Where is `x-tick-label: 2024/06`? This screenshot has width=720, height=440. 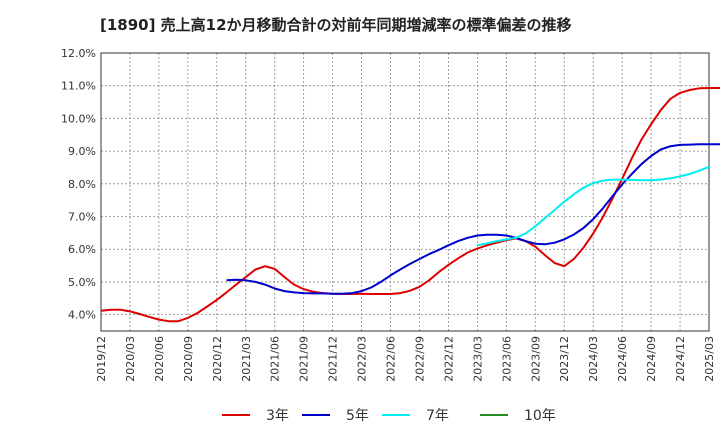
x-tick-label: 2024/06 is located at coordinates (622, 359).